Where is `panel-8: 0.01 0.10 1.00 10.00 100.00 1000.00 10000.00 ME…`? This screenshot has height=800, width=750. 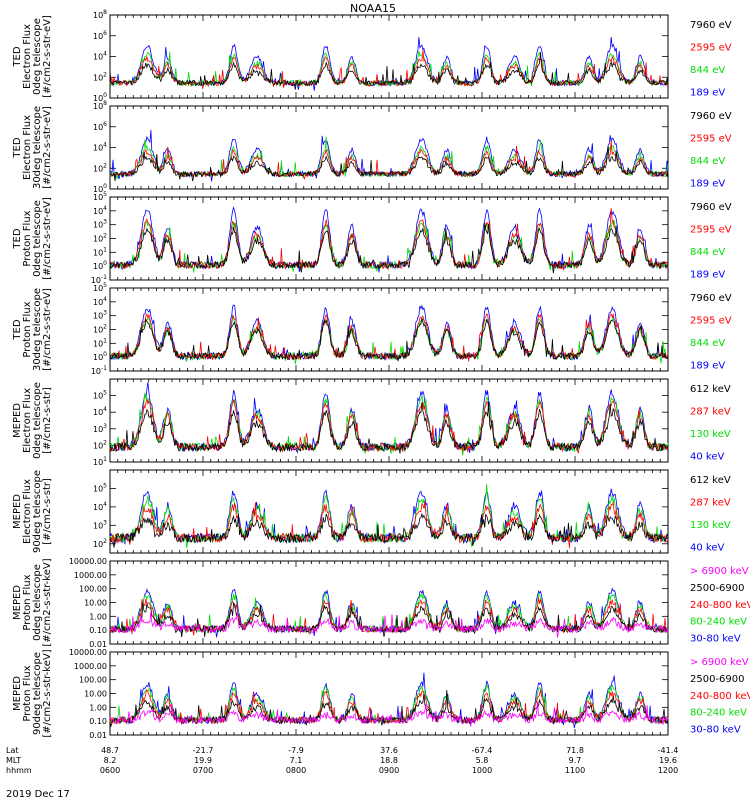
panel-8: 0.01 0.10 1.00 10.00 100.00 1000.00 10000.00 ME… is located at coordinates (381, 694).